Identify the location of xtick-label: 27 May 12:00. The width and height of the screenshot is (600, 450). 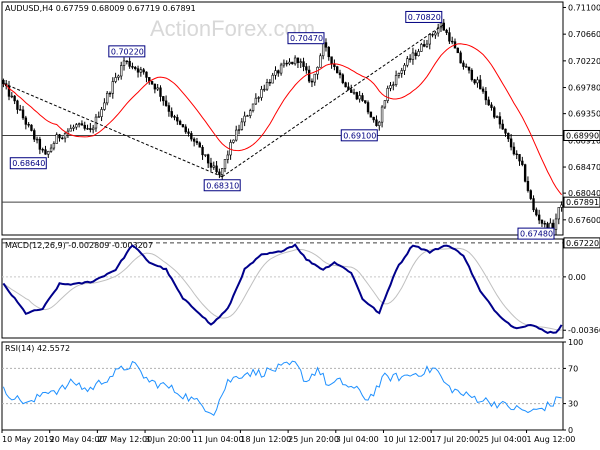
(124, 439).